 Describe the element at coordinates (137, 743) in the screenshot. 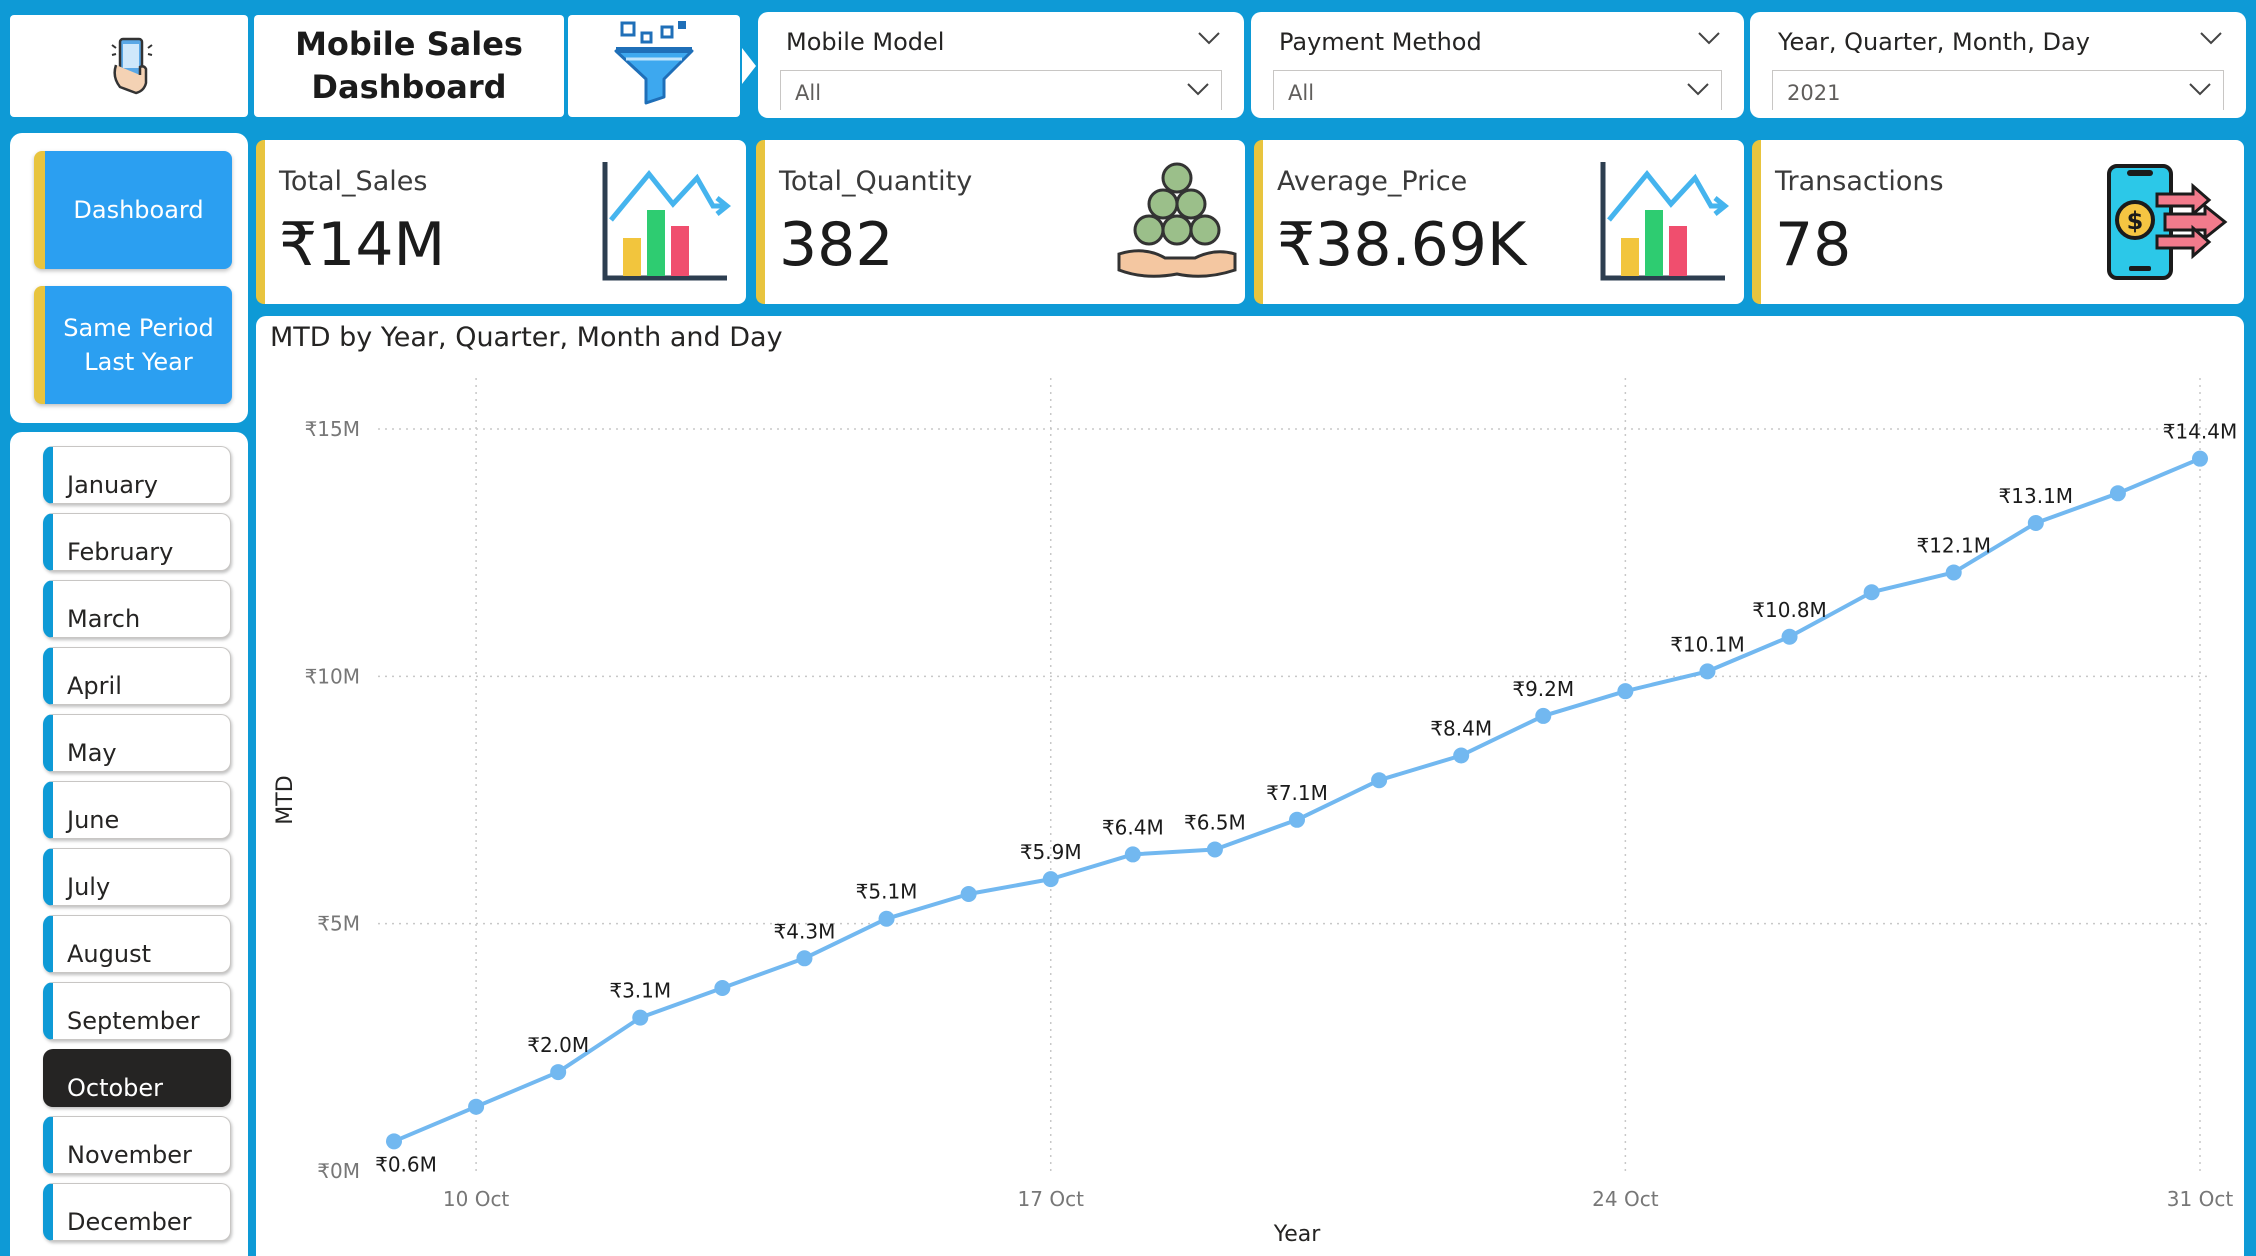

I see `month-button-may: May` at that location.